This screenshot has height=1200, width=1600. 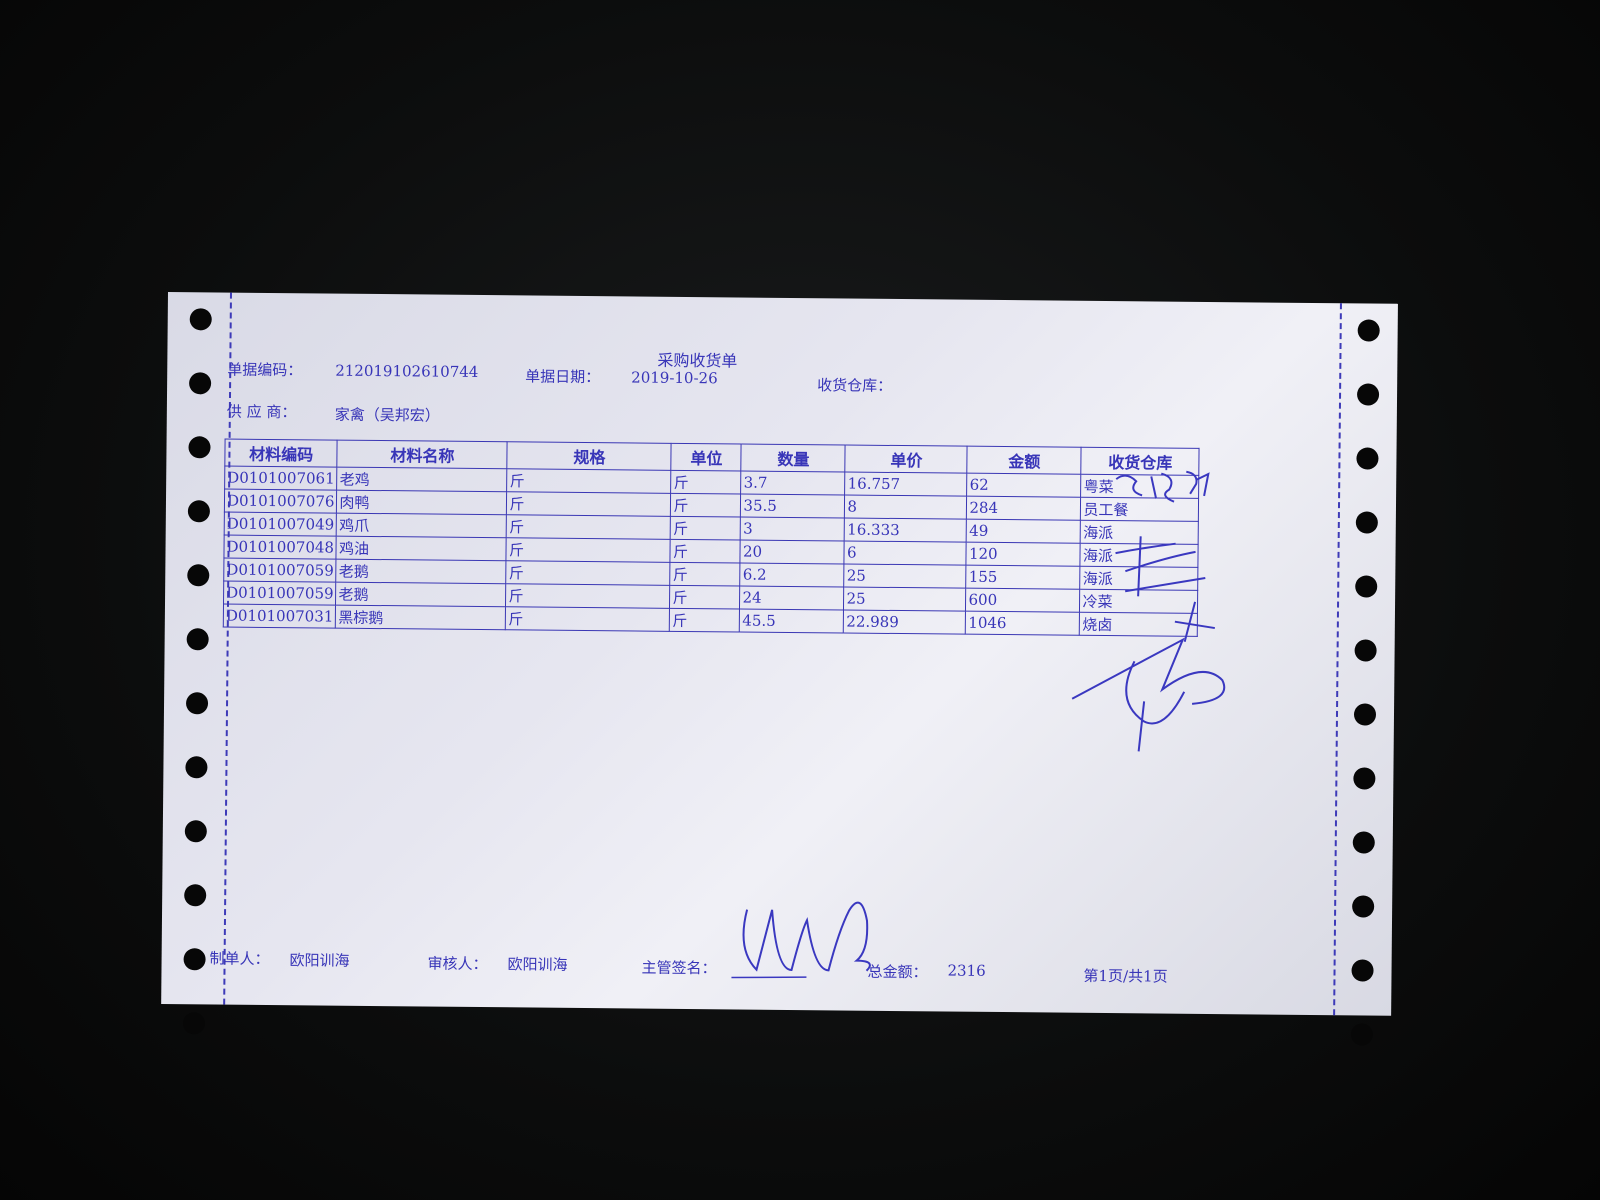 What do you see at coordinates (966, 970) in the screenshot?
I see `total: 2316` at bounding box center [966, 970].